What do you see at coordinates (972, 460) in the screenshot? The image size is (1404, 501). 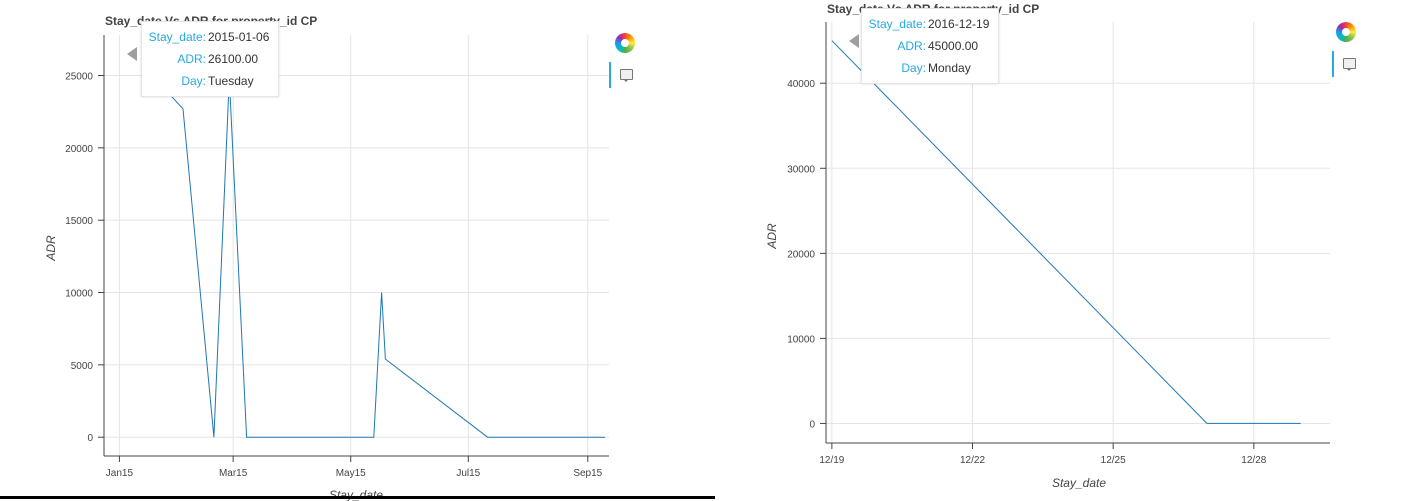 I see `x-tick-label: 12/22` at bounding box center [972, 460].